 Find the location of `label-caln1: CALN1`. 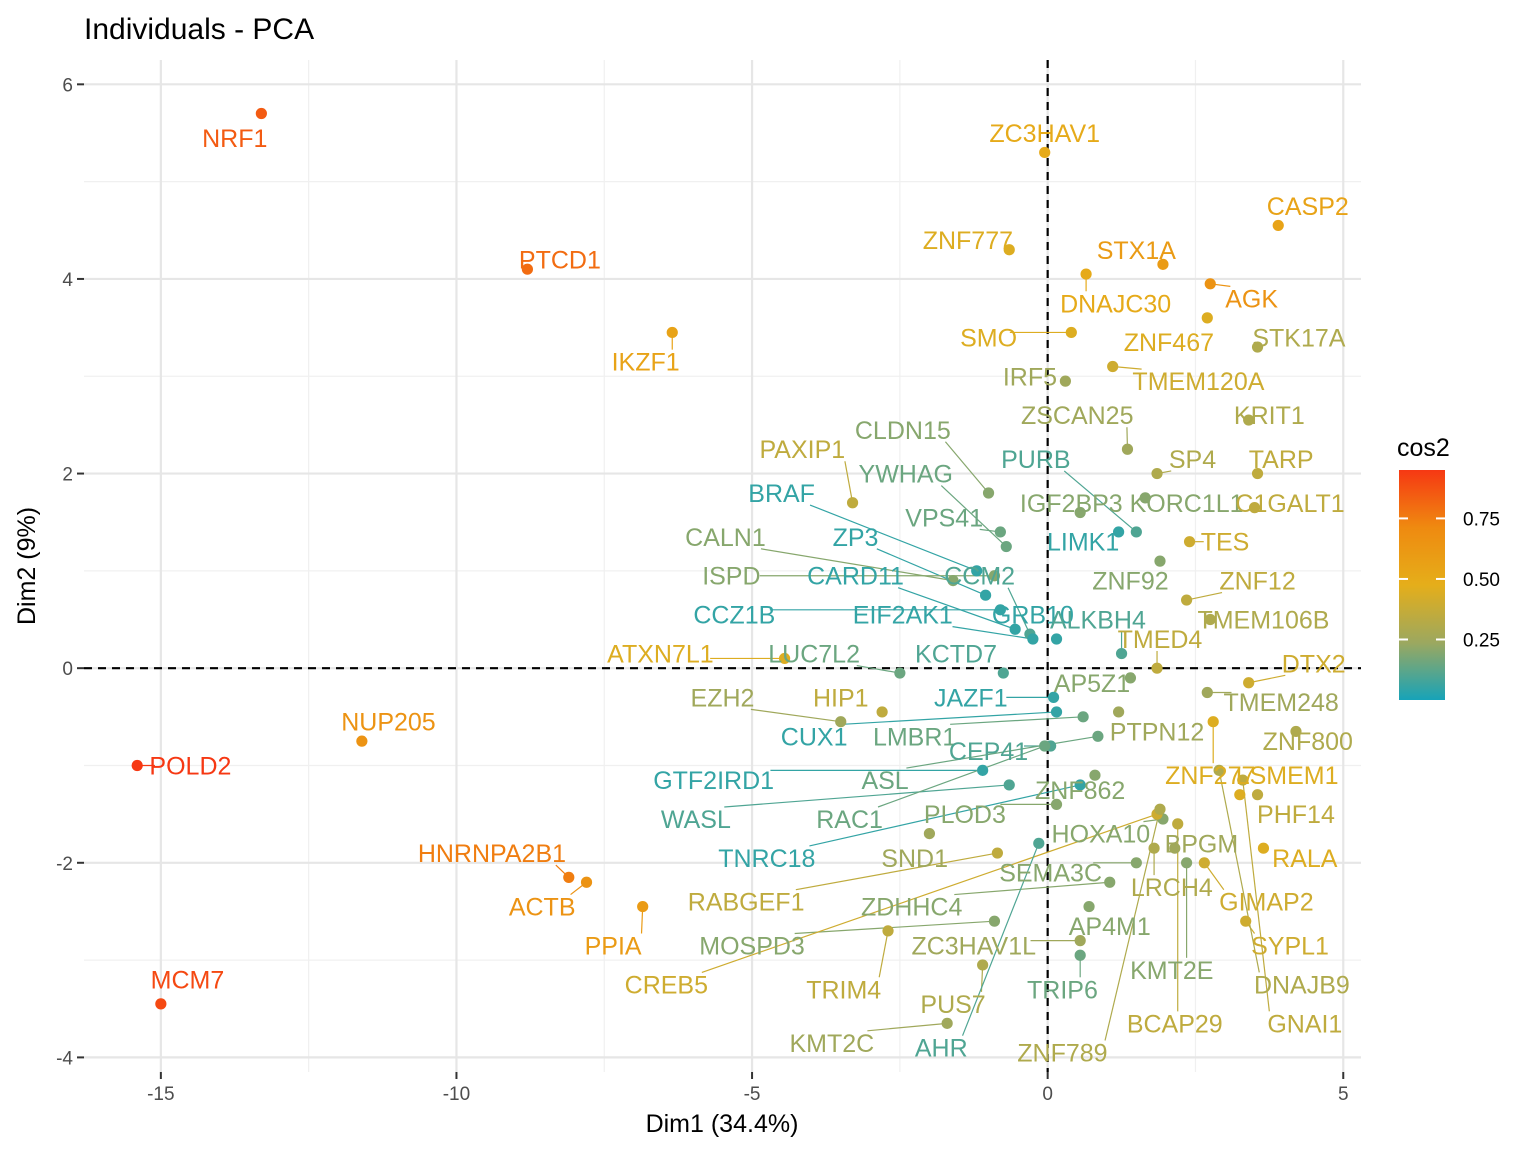

label-caln1: CALN1 is located at coordinates (725, 538).